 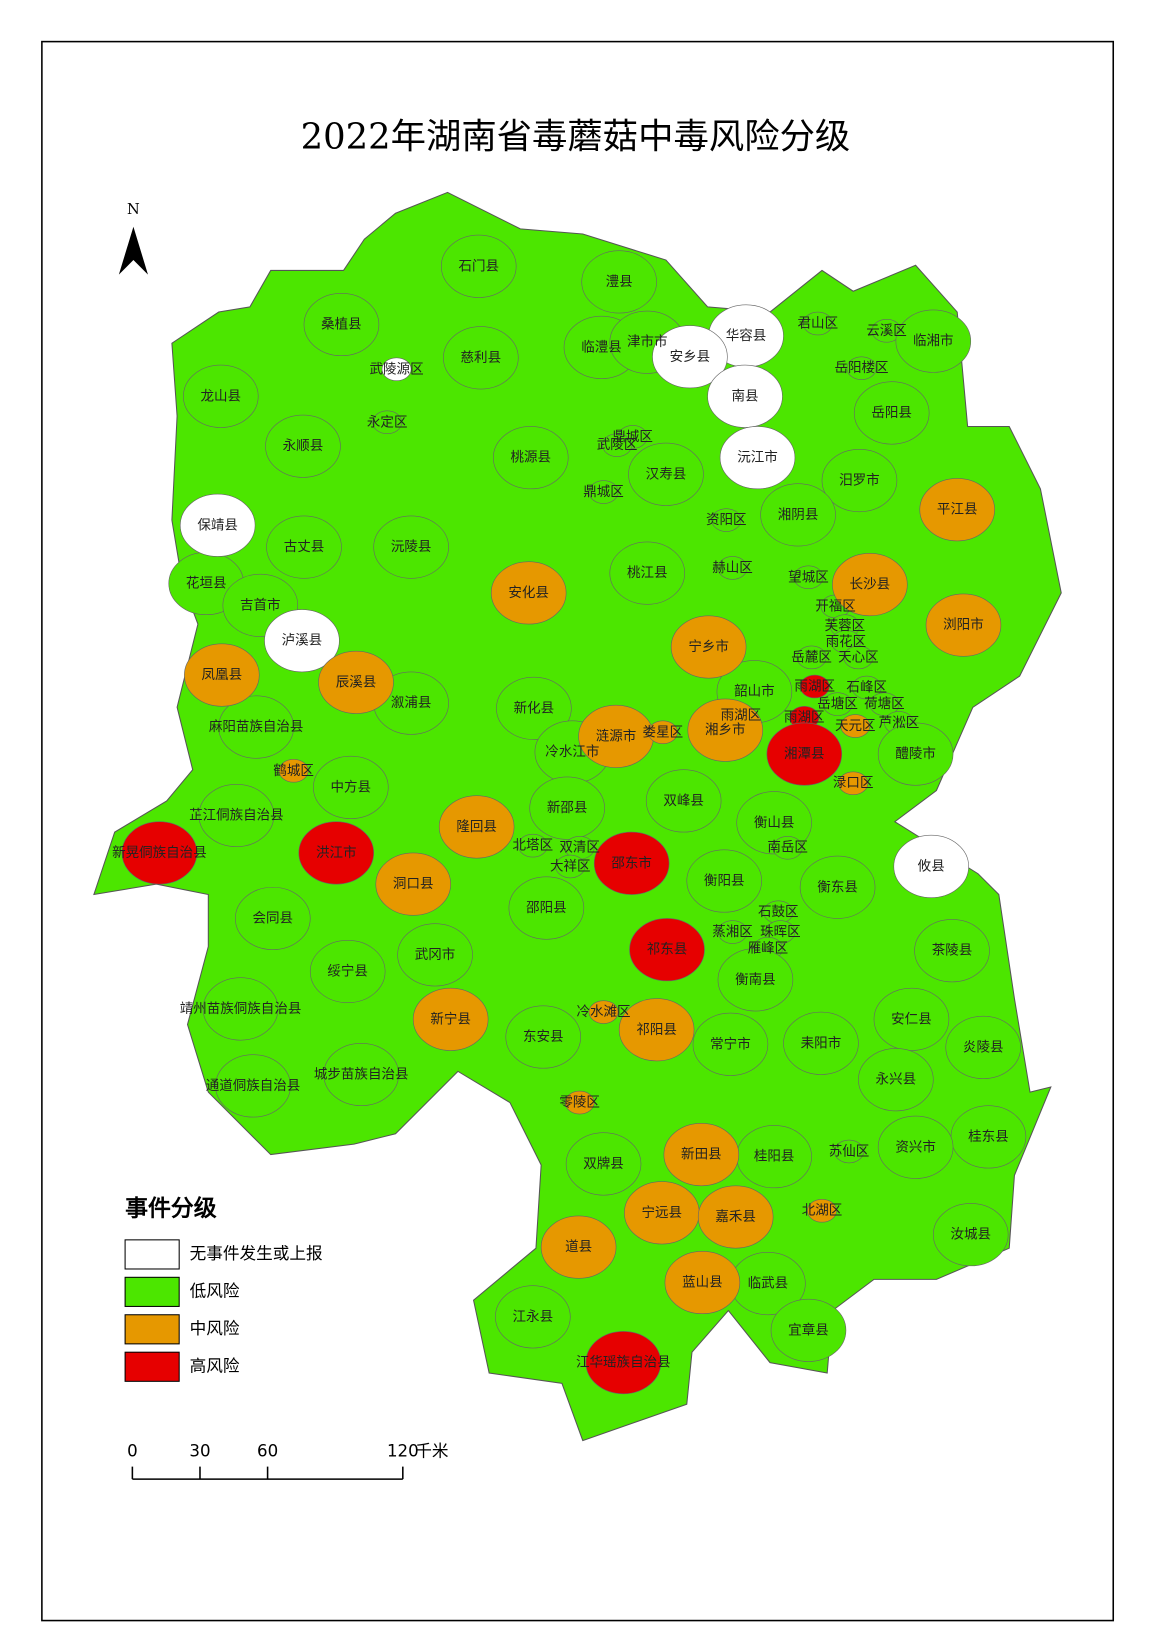 I want to click on region-label: 城步苗族自治县, so click(x=361, y=1074).